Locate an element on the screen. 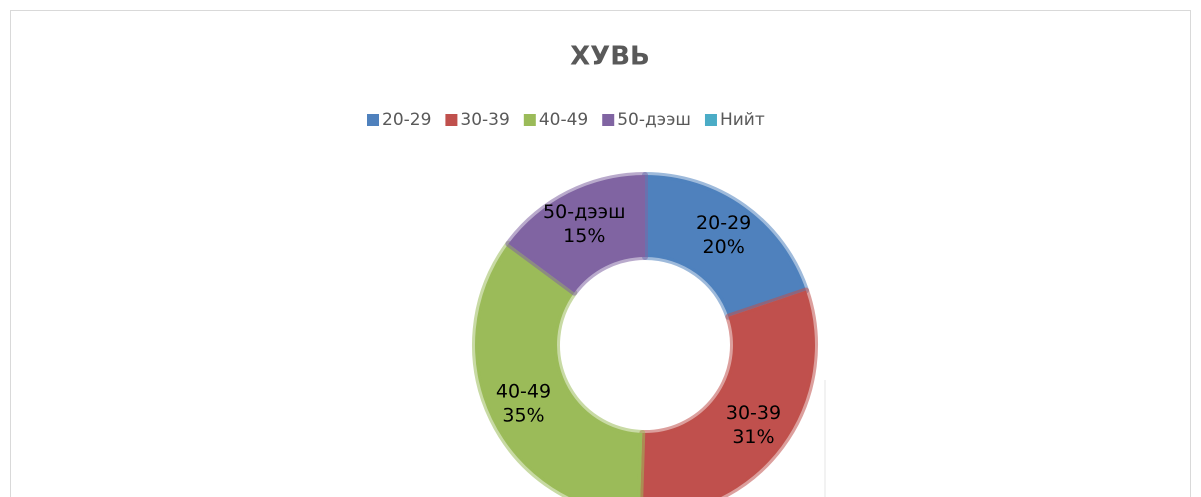  legend-label: 30-39 is located at coordinates (484, 120).